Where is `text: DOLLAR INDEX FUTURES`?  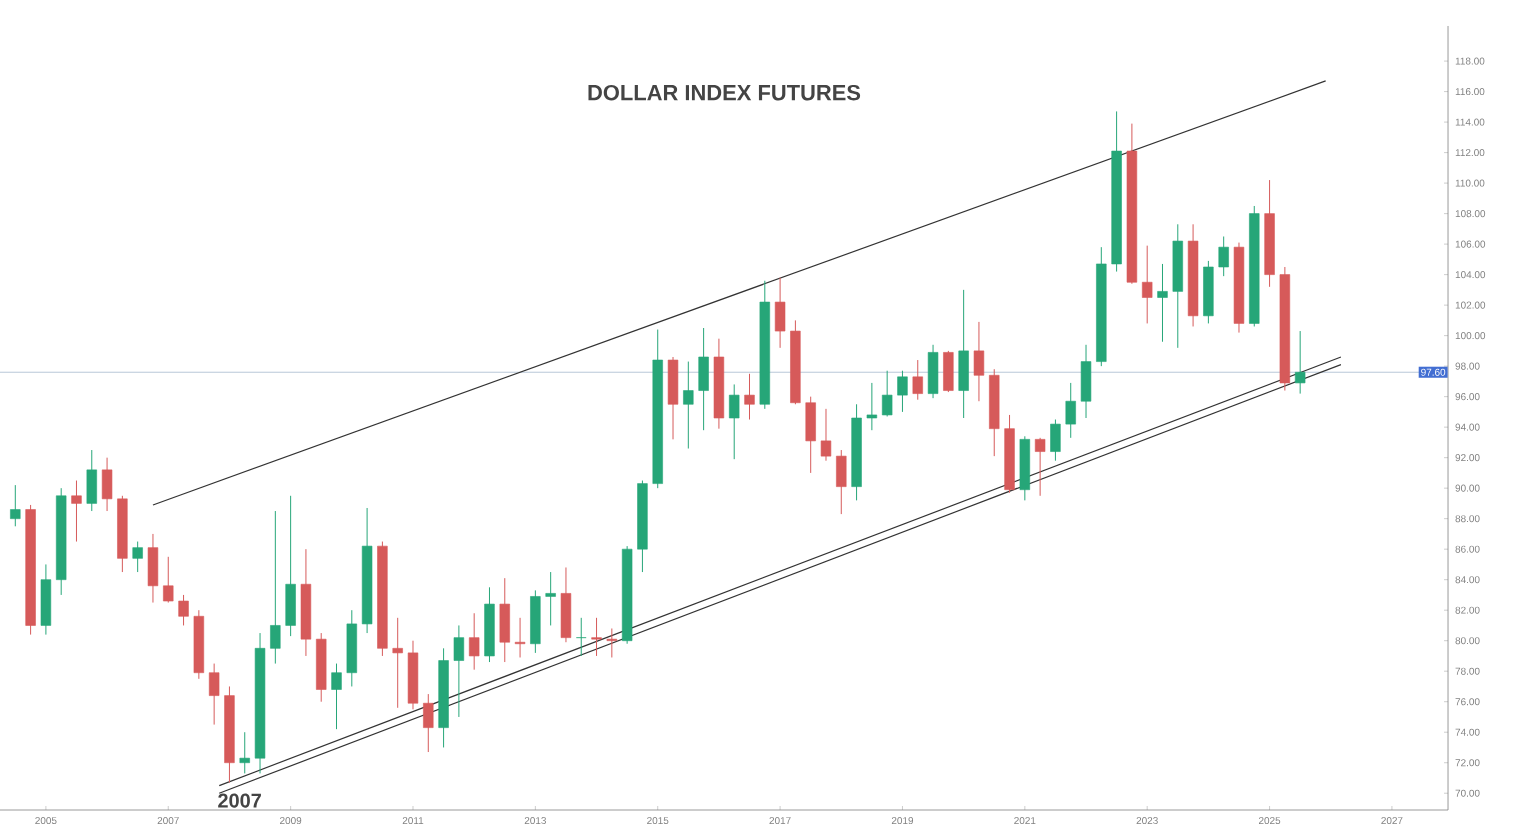 text: DOLLAR INDEX FUTURES is located at coordinates (724, 92).